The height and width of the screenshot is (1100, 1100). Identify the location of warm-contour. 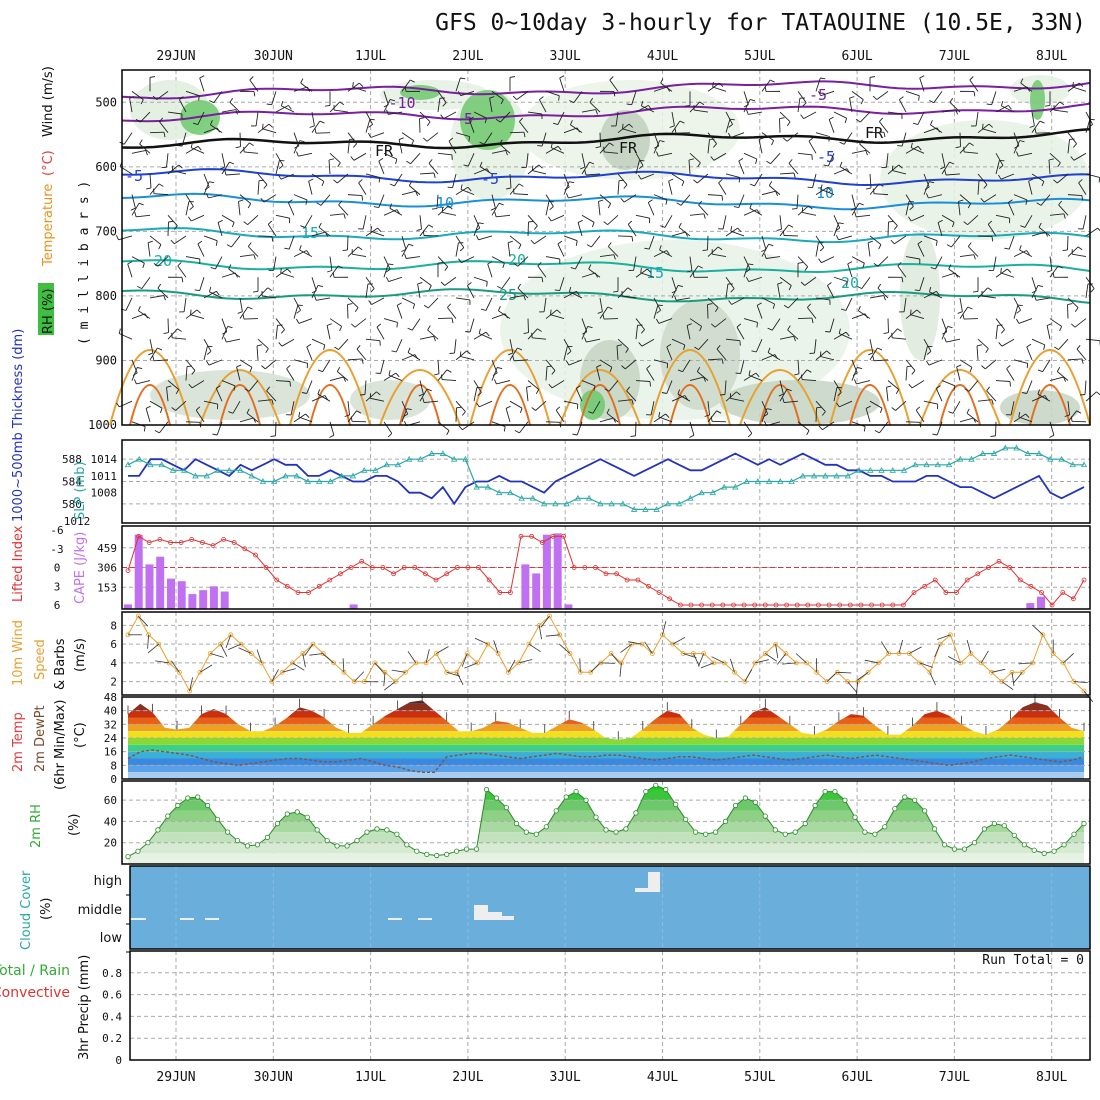
(780, 405).